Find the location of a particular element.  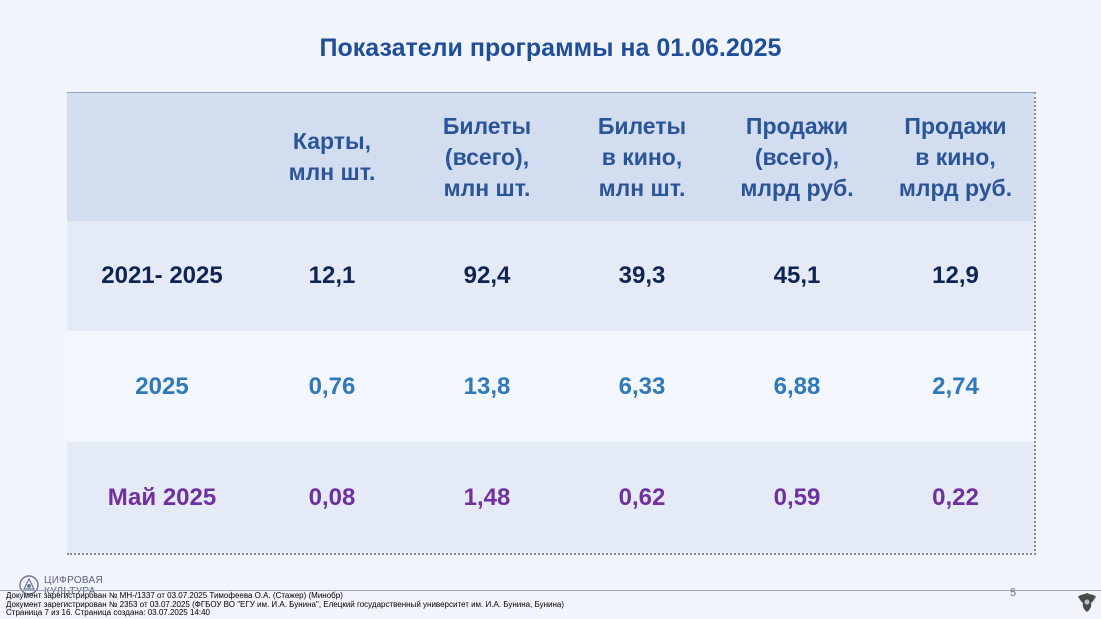

table-cell: 0,22 is located at coordinates (955, 497).